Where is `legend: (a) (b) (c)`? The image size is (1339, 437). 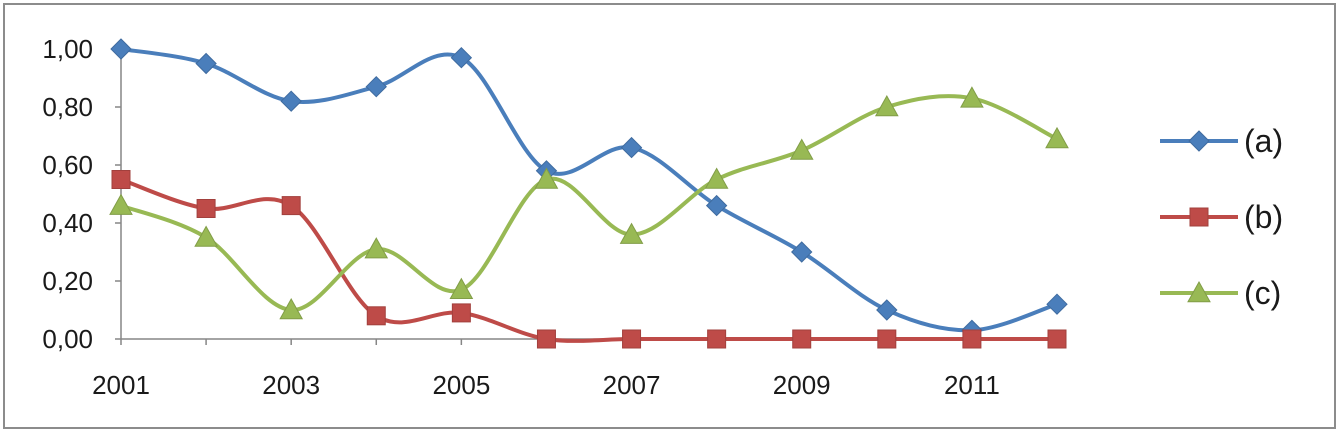 legend: (a) (b) (c) is located at coordinates (1221, 217).